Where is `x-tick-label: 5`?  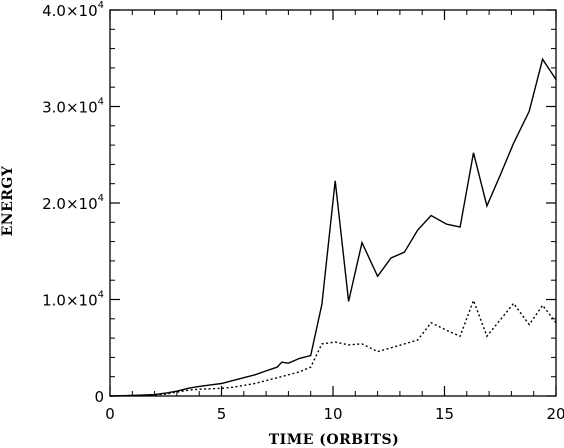
x-tick-label: 5 is located at coordinates (222, 414).